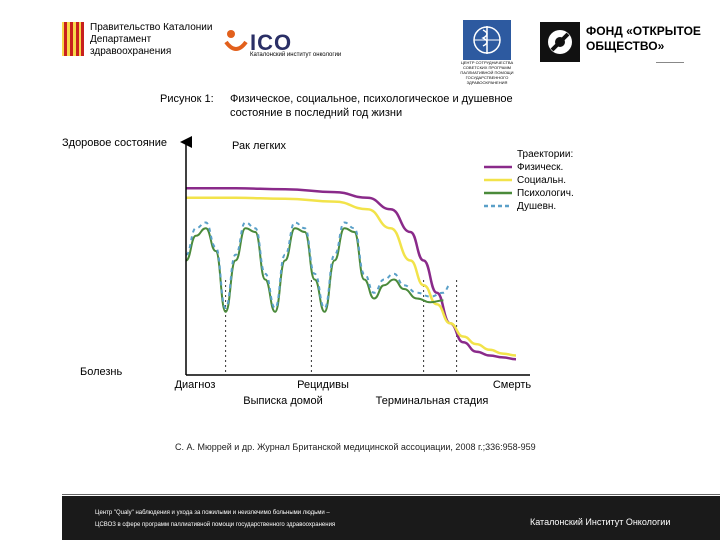  What do you see at coordinates (670, 62) in the screenshot?
I see `osf-underline` at bounding box center [670, 62].